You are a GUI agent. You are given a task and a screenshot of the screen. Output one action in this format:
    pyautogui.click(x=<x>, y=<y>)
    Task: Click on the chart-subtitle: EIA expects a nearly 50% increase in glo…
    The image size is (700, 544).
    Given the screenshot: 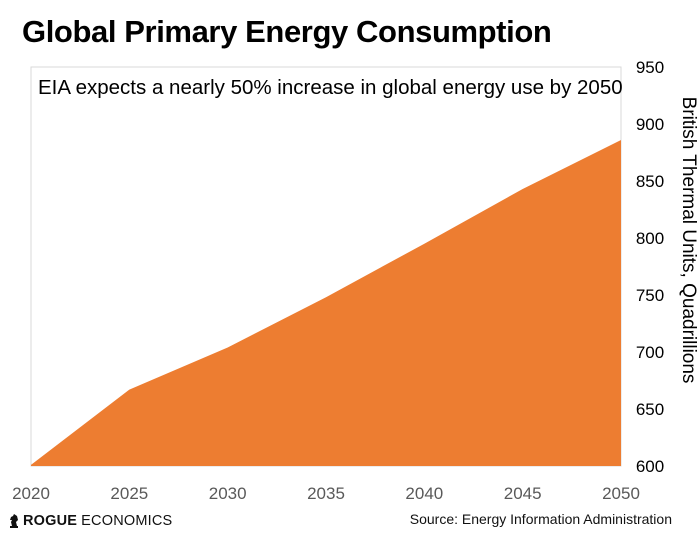 What is the action you would take?
    pyautogui.click(x=330, y=87)
    